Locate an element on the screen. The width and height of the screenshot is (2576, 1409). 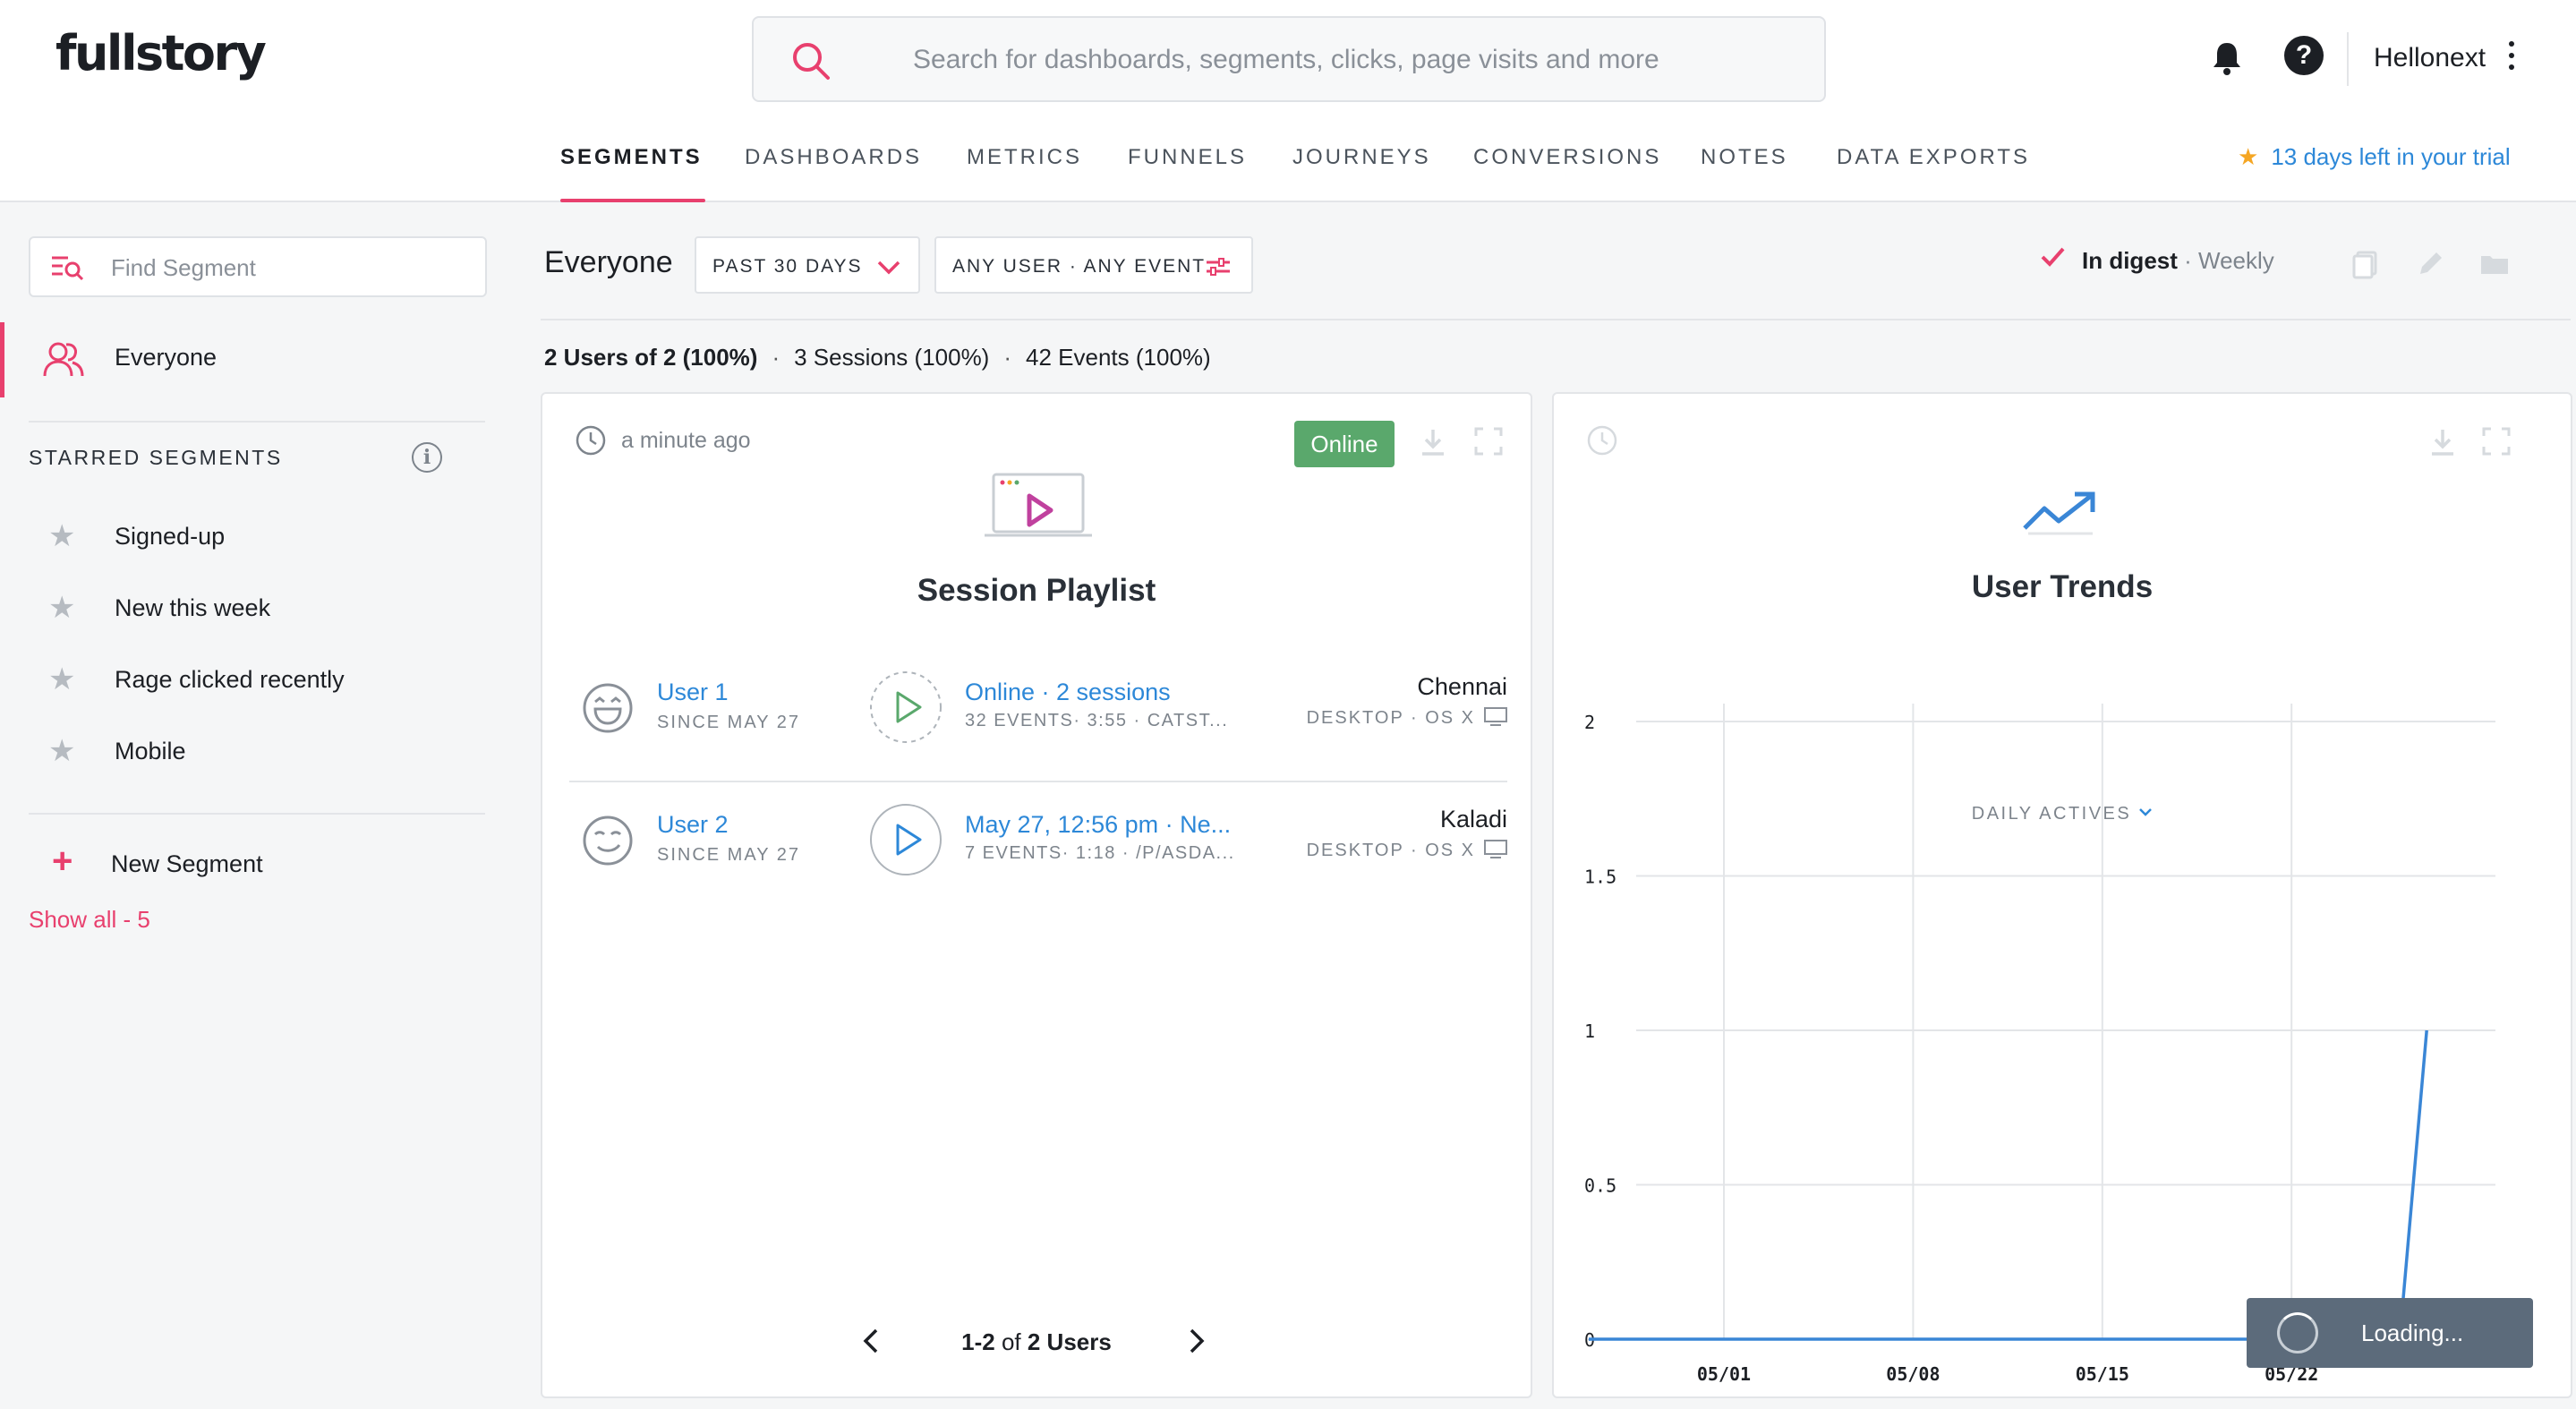
notifications-bell-icon is located at coordinates (2227, 58).